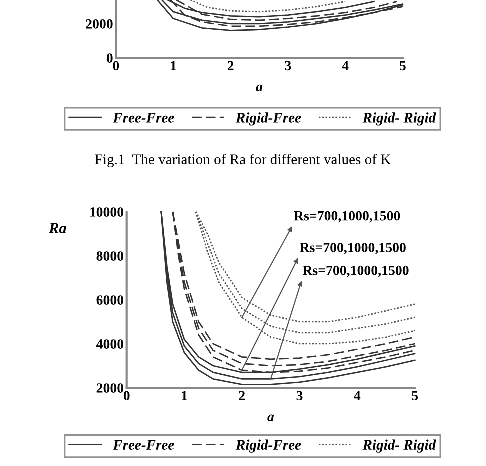  I want to click on y-axis-title: Ra, so click(57, 228).